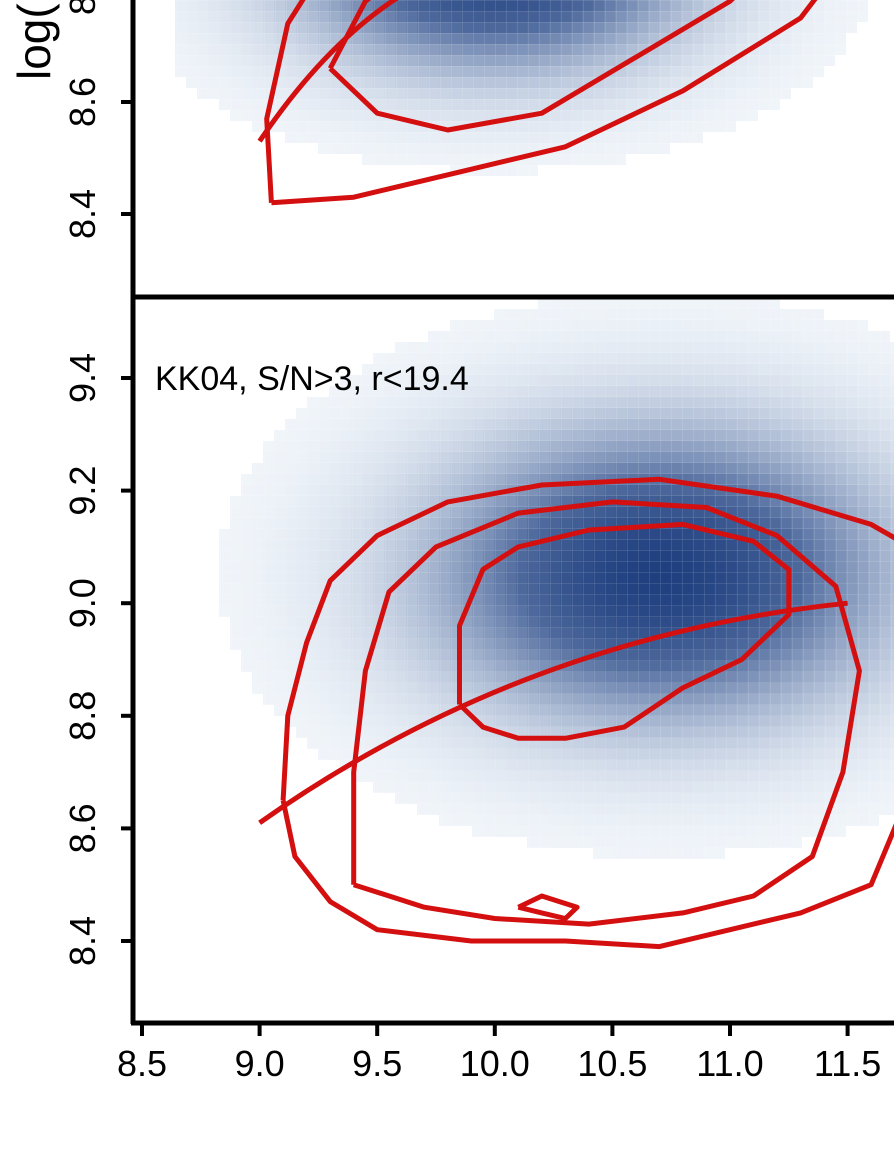 Image resolution: width=894 pixels, height=1156 pixels. What do you see at coordinates (847, 1063) in the screenshot?
I see `x-tick-label: 11.5` at bounding box center [847, 1063].